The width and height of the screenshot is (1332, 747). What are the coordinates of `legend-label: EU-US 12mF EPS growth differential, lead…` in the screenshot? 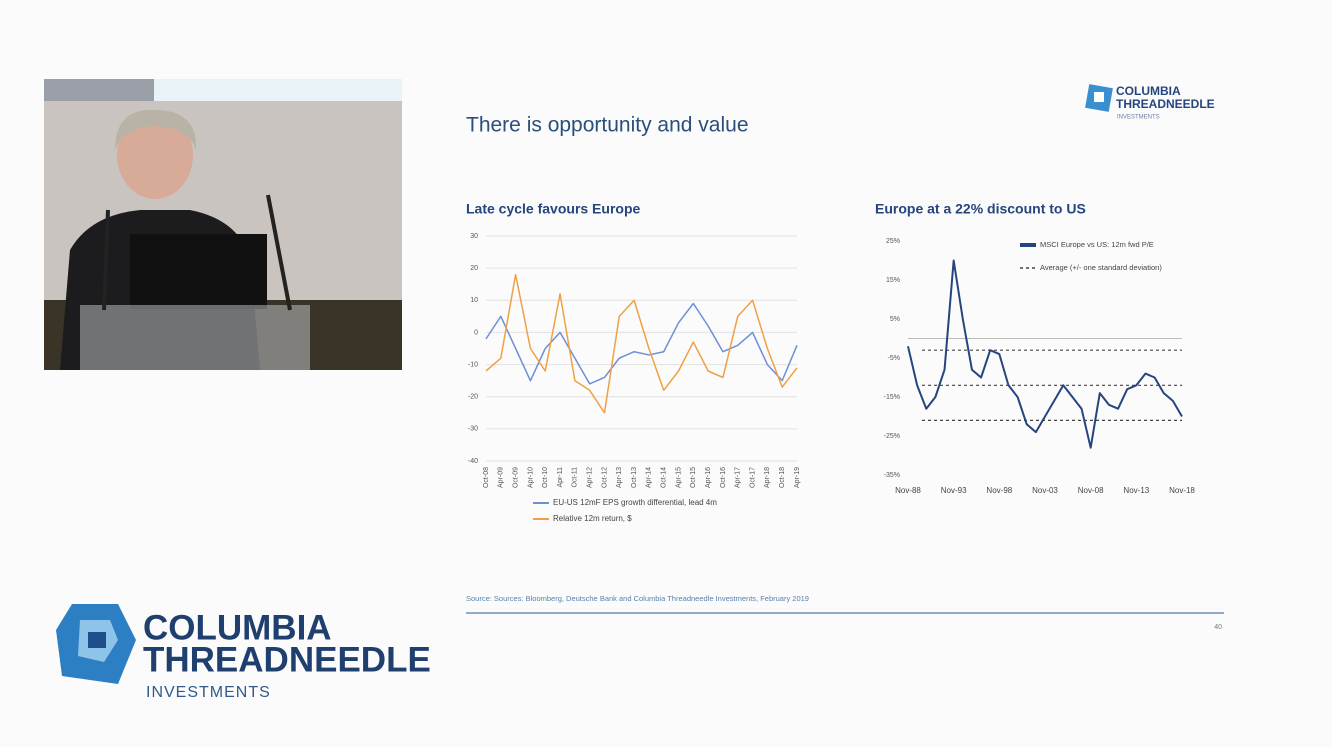 It's located at (635, 502).